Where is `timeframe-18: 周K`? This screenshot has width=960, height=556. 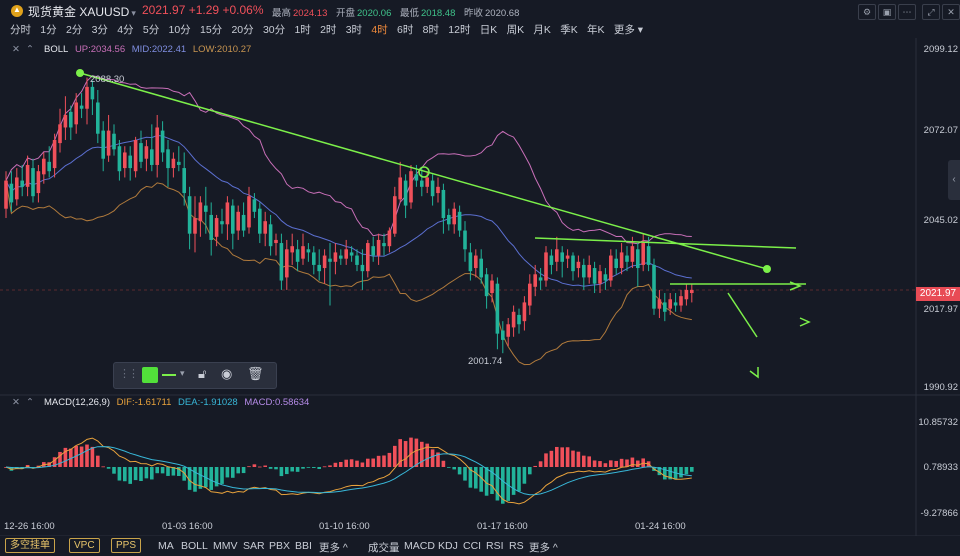
timeframe-18: 周K is located at coordinates (515, 30).